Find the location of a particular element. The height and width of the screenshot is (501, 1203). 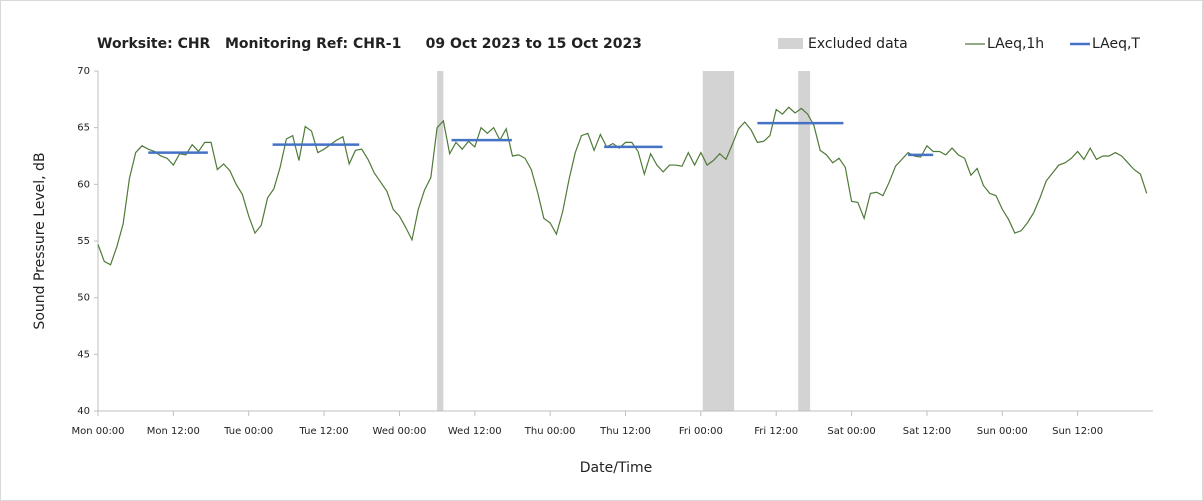

x-tick-label: Sat 12:00 is located at coordinates (927, 431).